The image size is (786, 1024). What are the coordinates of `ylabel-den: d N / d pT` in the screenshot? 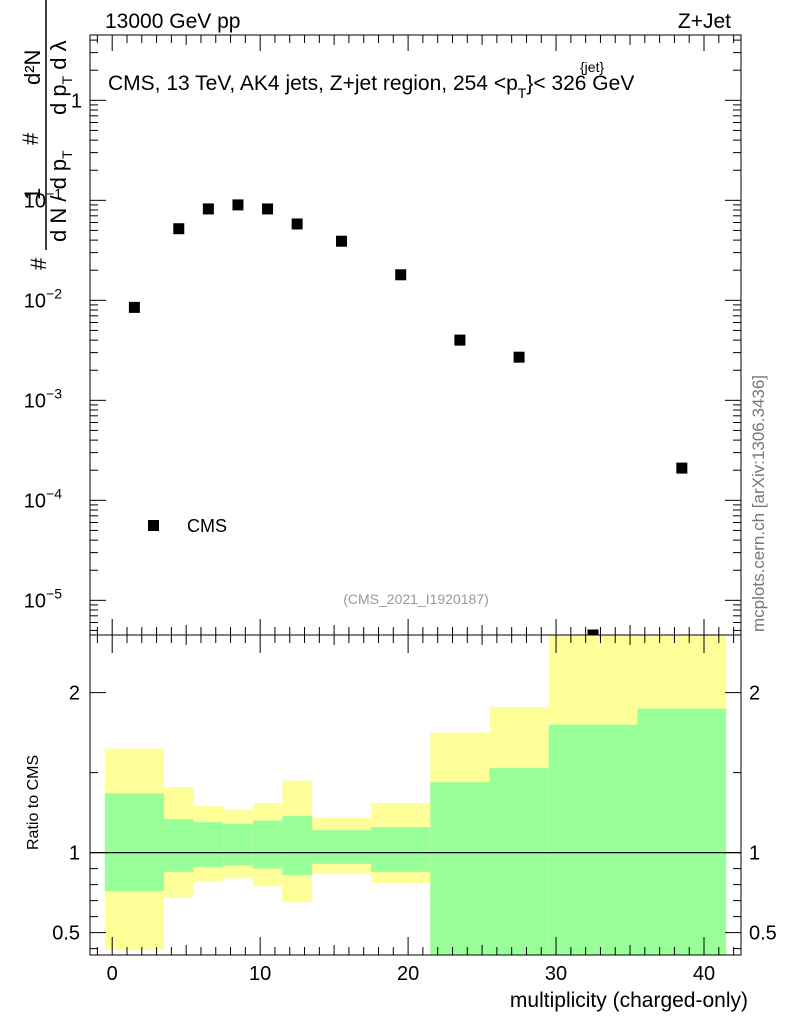 It's located at (60, 196).